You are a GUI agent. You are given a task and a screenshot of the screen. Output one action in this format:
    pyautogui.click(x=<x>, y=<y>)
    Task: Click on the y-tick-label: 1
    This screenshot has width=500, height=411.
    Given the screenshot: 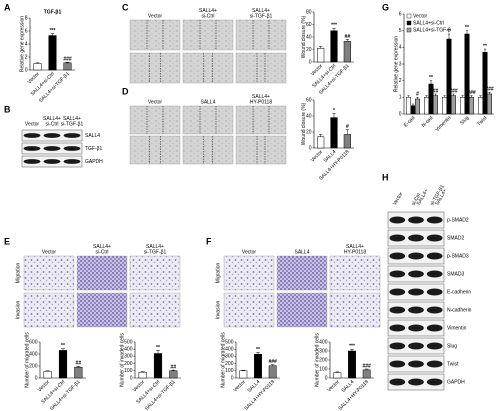 What is the action you would take?
    pyautogui.click(x=400, y=98)
    